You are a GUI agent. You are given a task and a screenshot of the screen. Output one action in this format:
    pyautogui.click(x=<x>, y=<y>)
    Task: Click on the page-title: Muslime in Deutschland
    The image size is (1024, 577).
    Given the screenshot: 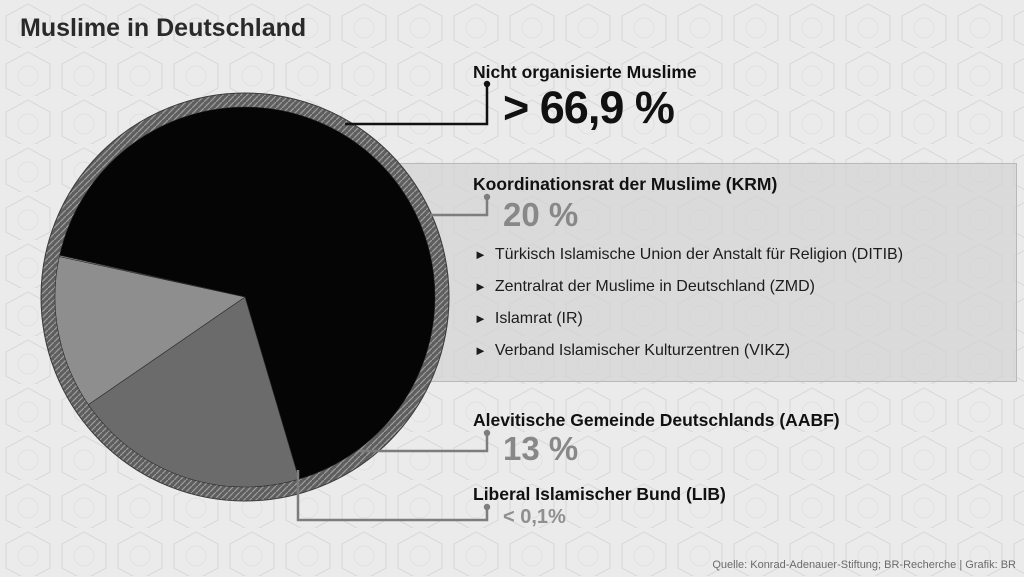 What is the action you would take?
    pyautogui.click(x=163, y=28)
    